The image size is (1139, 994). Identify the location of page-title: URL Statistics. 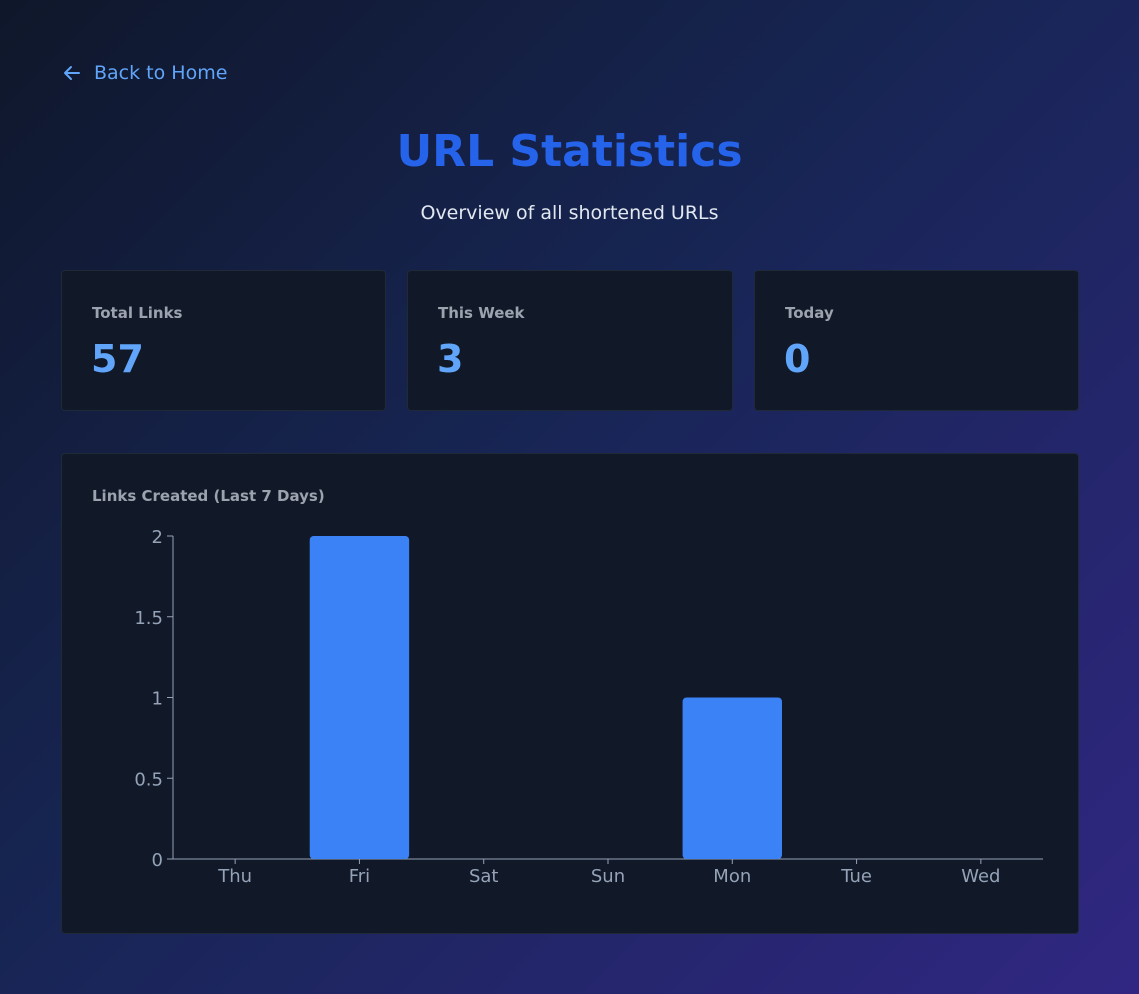
(569, 151).